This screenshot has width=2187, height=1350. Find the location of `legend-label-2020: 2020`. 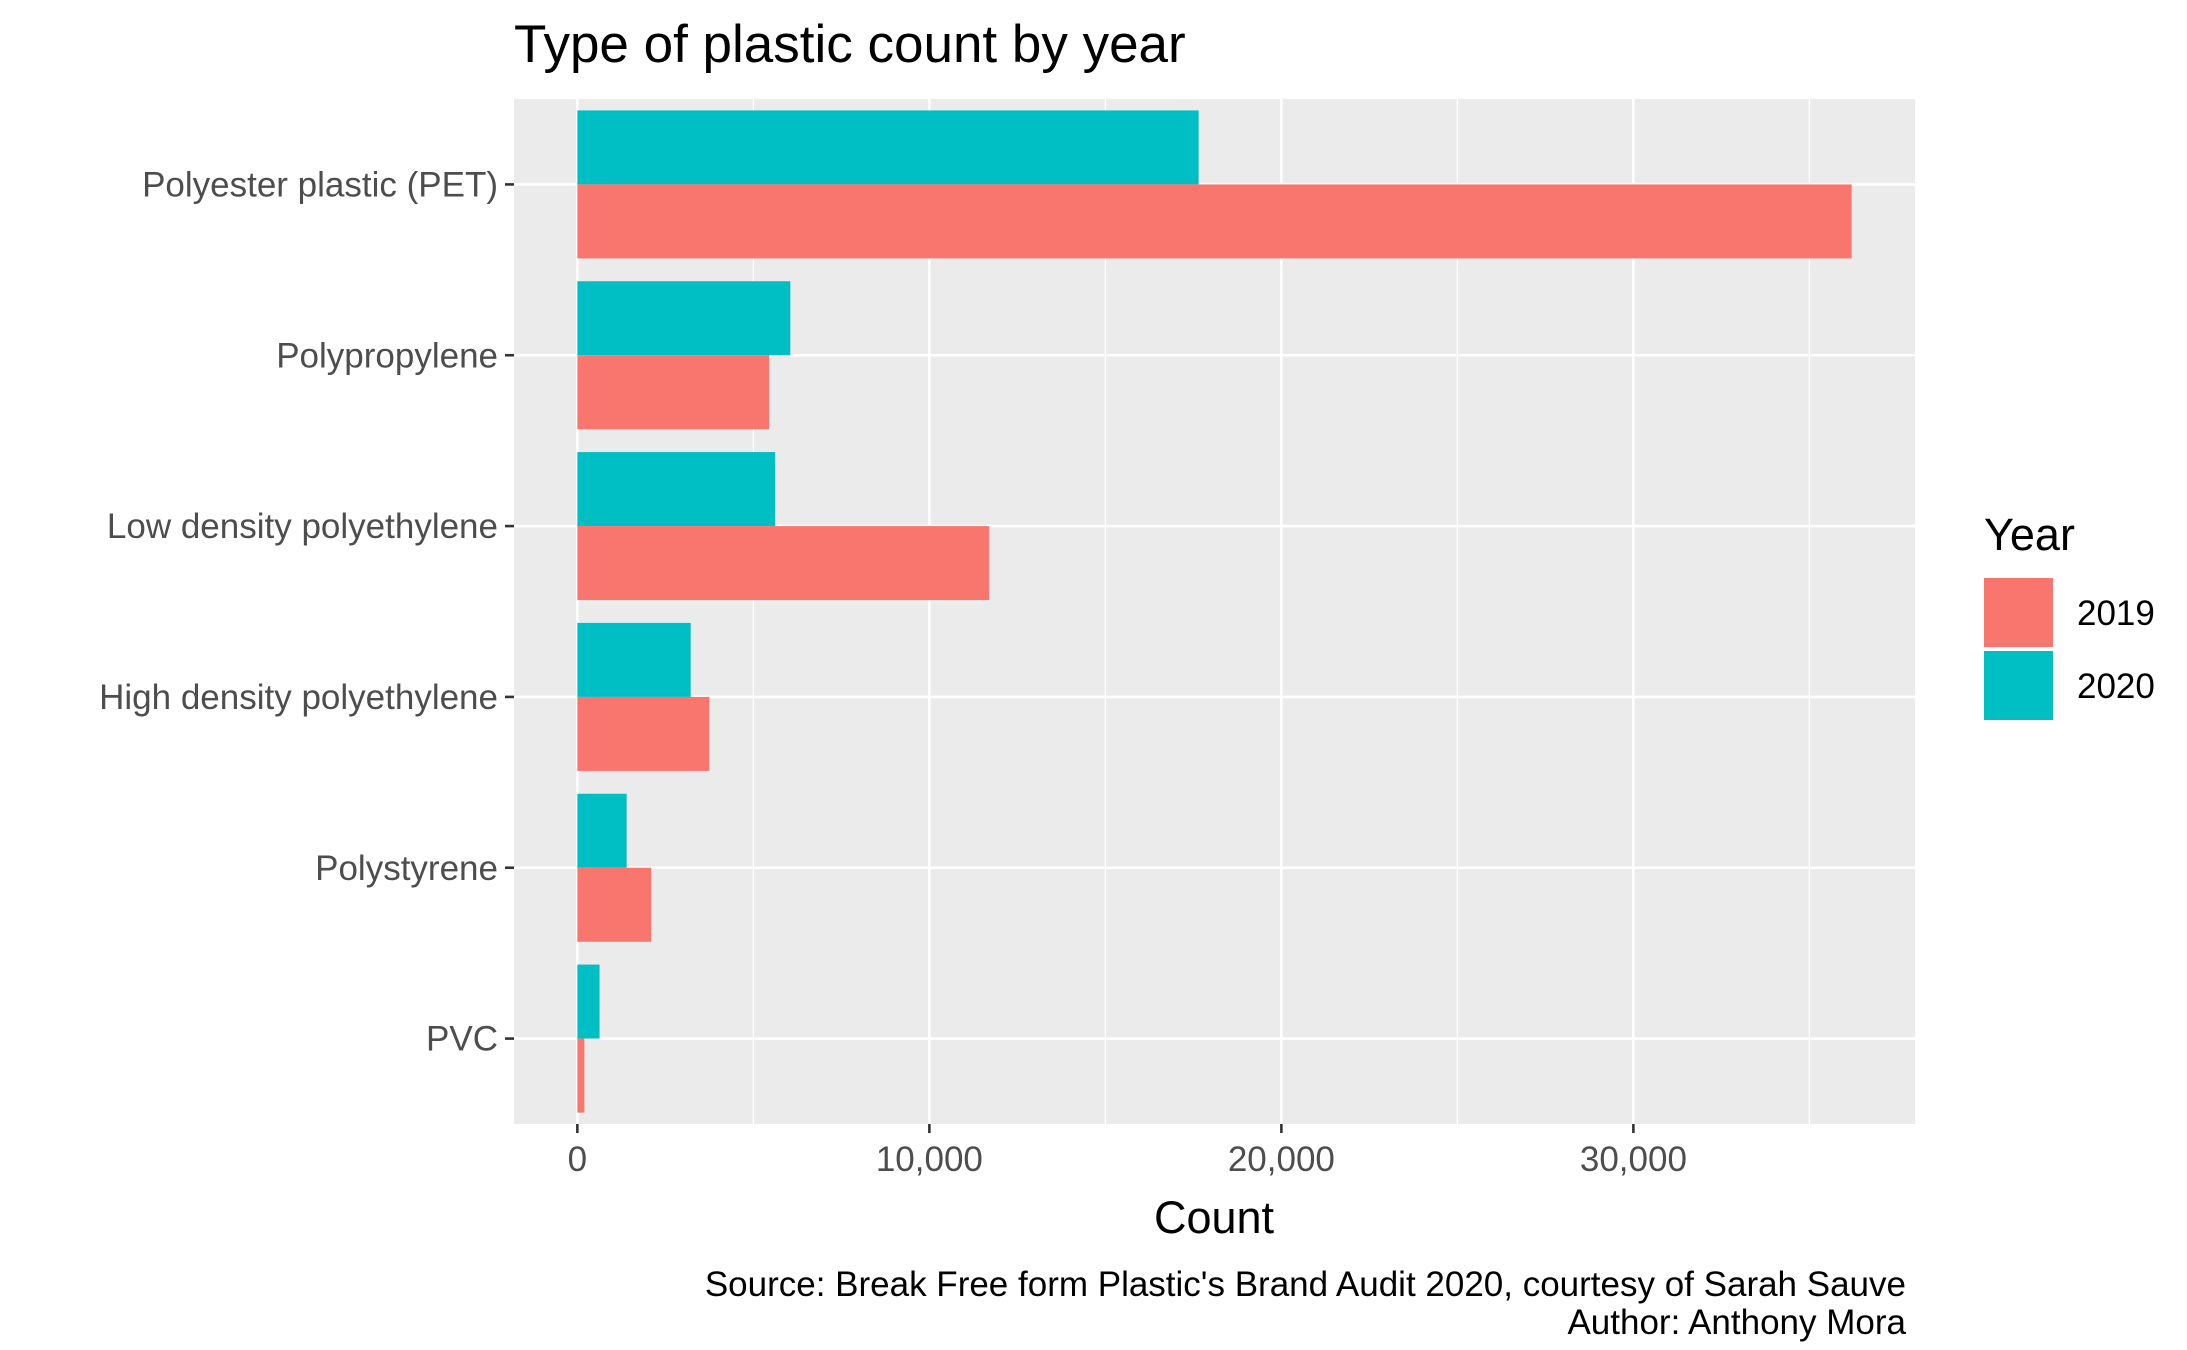

legend-label-2020: 2020 is located at coordinates (2116, 686).